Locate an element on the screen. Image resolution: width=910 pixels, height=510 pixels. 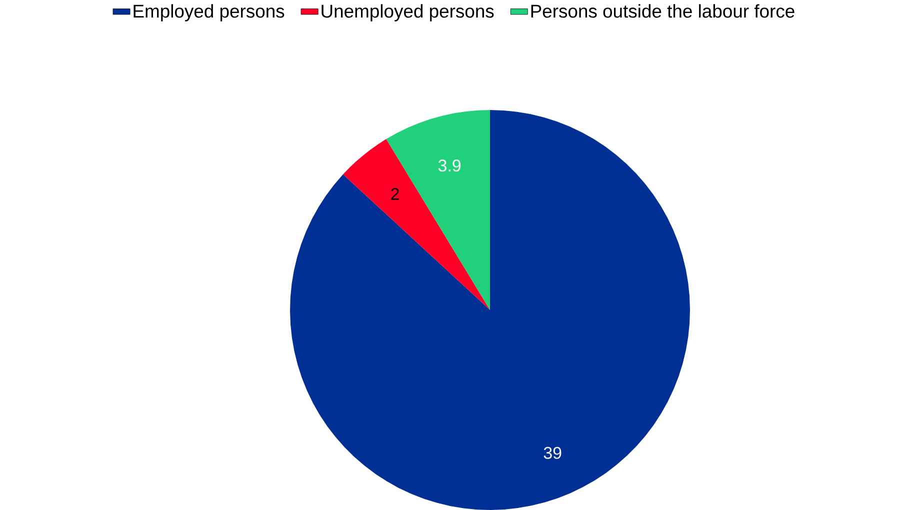
data-label: 3.9 is located at coordinates (449, 166).